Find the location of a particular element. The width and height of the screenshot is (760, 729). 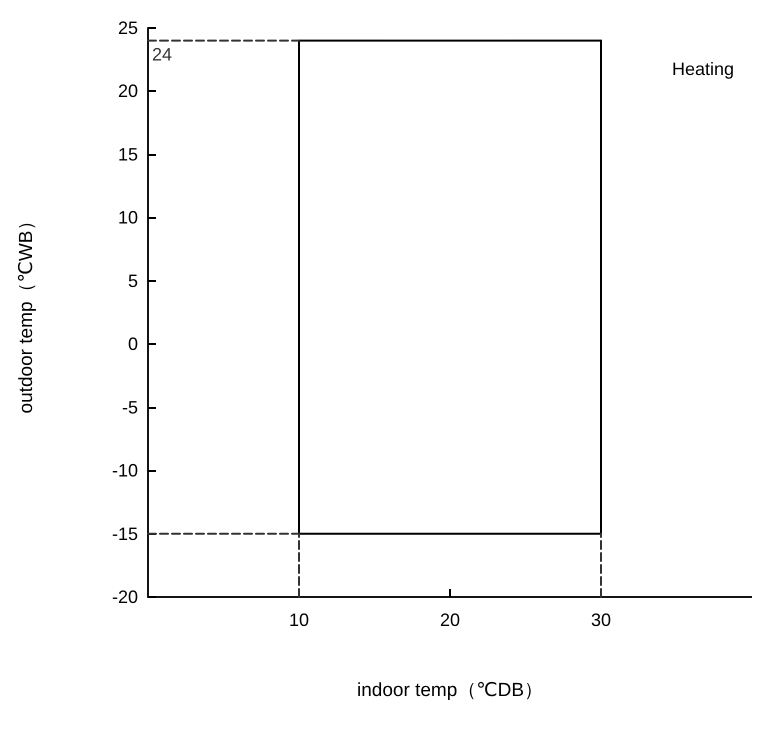

x-tick-label: 10 is located at coordinates (299, 620).